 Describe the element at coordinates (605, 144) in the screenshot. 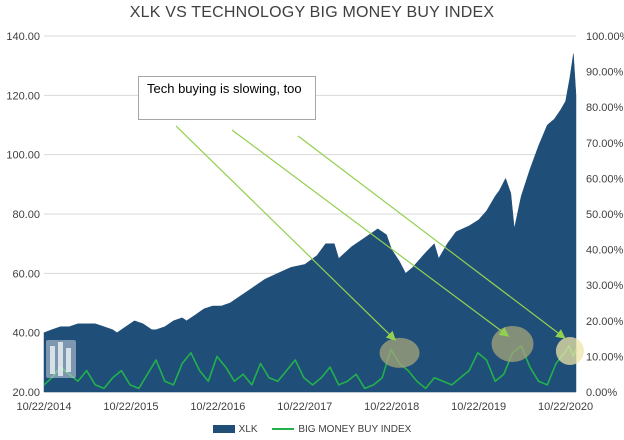

I see `y-right-tick-label: 70.00%` at that location.